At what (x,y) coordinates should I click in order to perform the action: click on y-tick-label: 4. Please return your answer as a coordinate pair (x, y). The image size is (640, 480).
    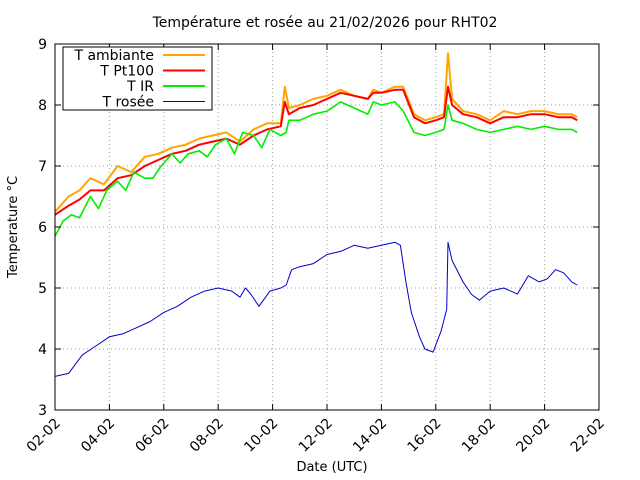
    Looking at the image, I should click on (42, 350).